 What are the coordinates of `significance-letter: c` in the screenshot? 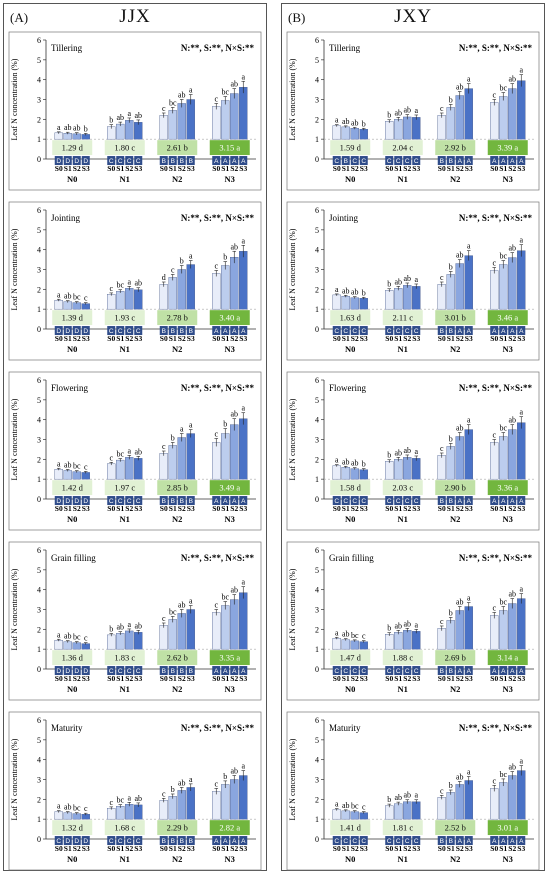 It's located at (442, 621).